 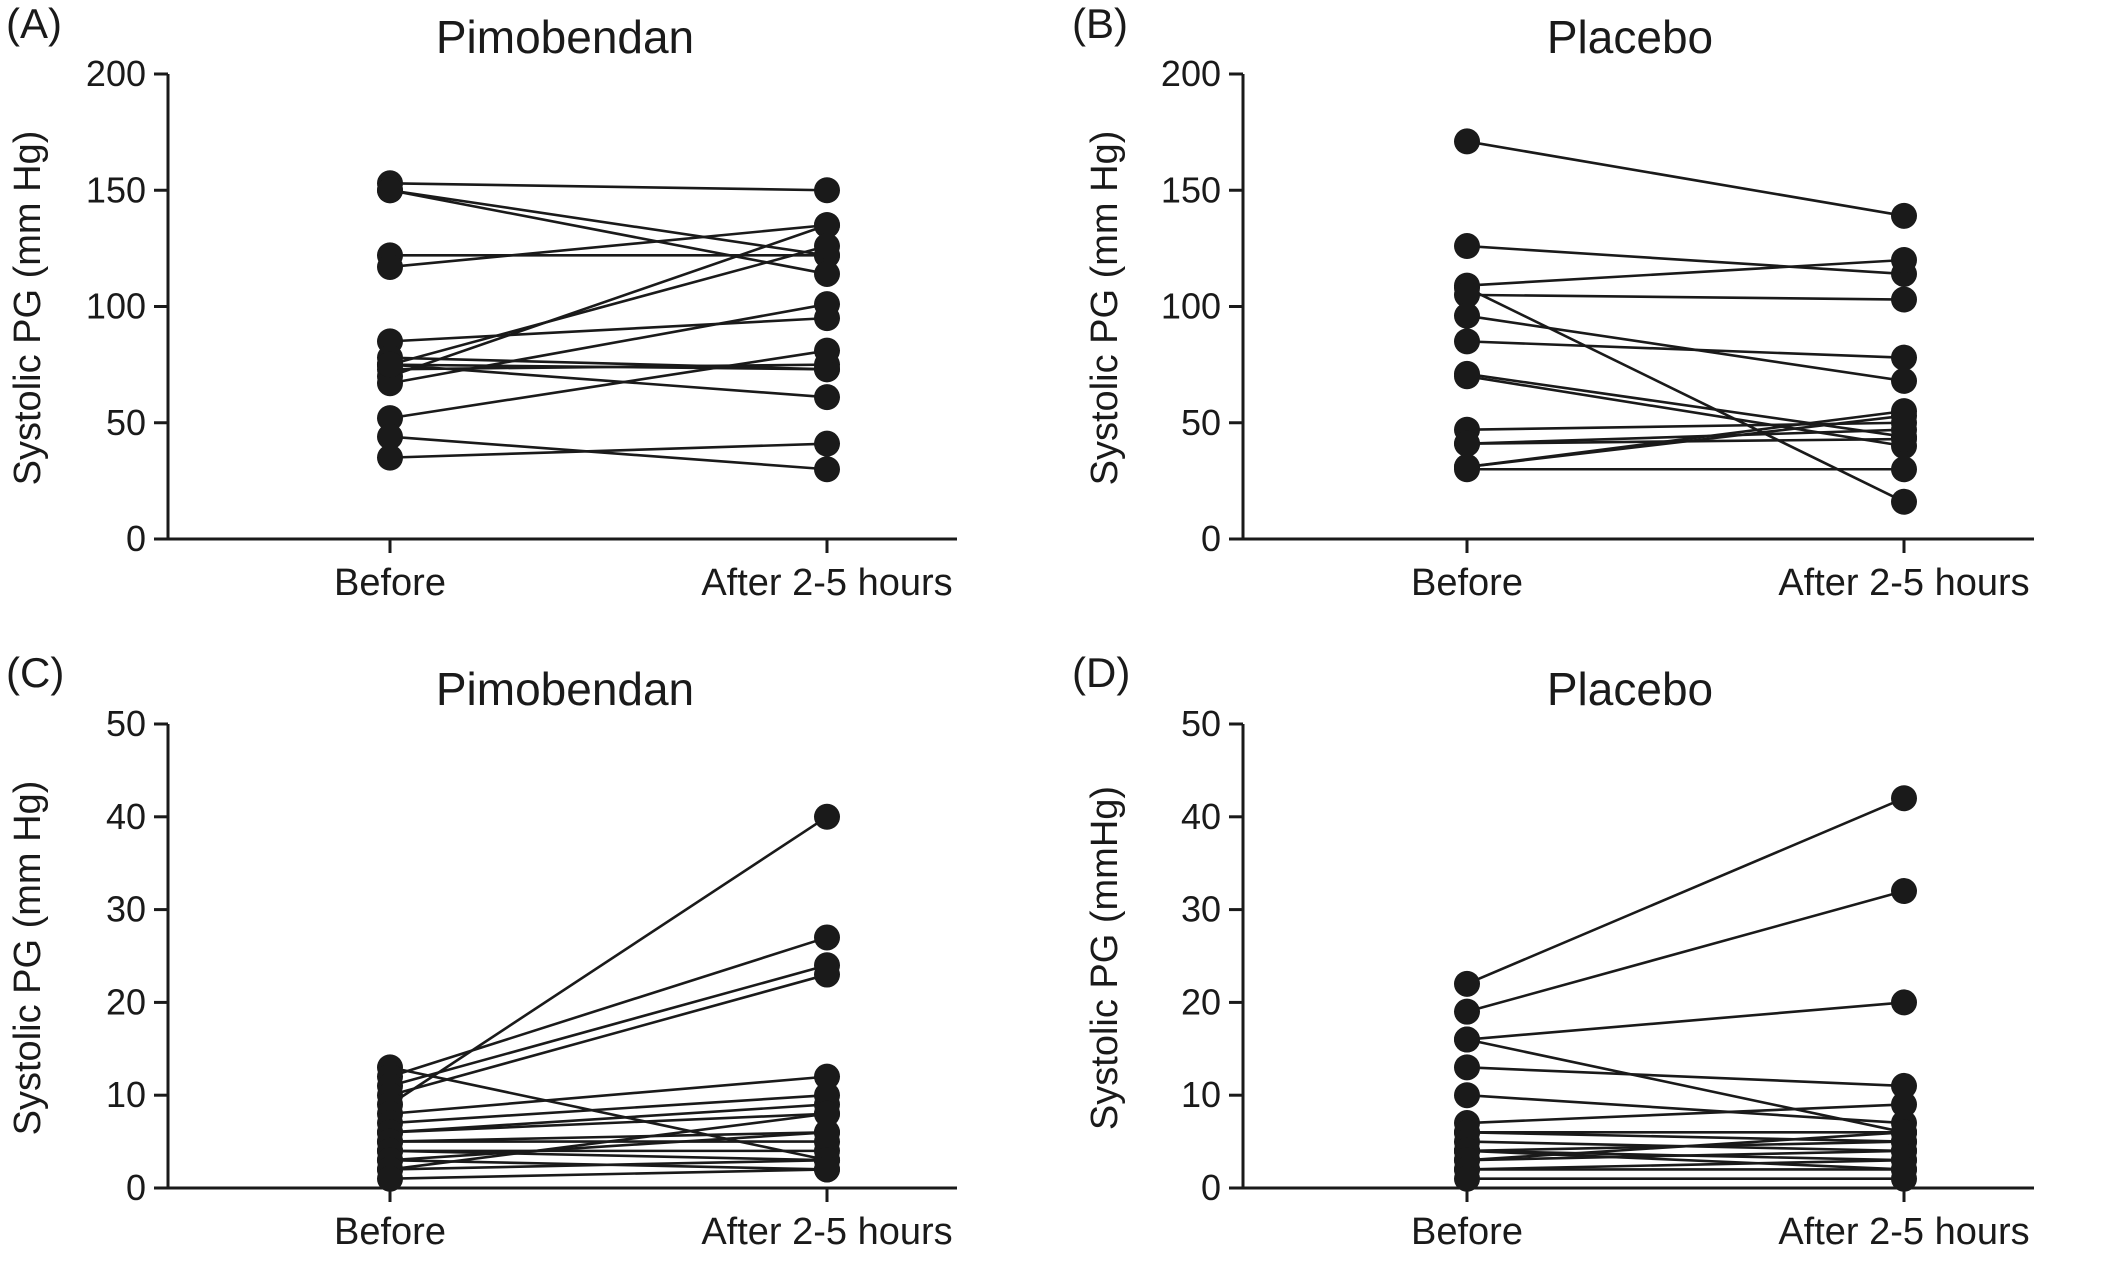 What do you see at coordinates (1630, 689) in the screenshot?
I see `panel-title-d: Placebo` at bounding box center [1630, 689].